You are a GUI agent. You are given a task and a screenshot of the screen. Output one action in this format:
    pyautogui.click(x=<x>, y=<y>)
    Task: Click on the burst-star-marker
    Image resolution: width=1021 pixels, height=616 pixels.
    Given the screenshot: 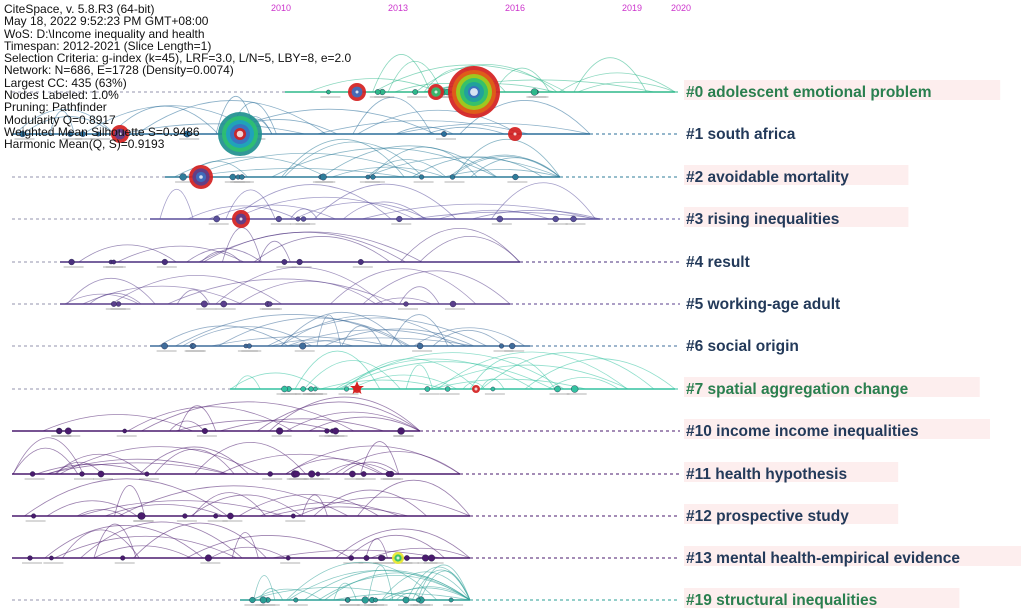 What is the action you would take?
    pyautogui.click(x=357, y=387)
    